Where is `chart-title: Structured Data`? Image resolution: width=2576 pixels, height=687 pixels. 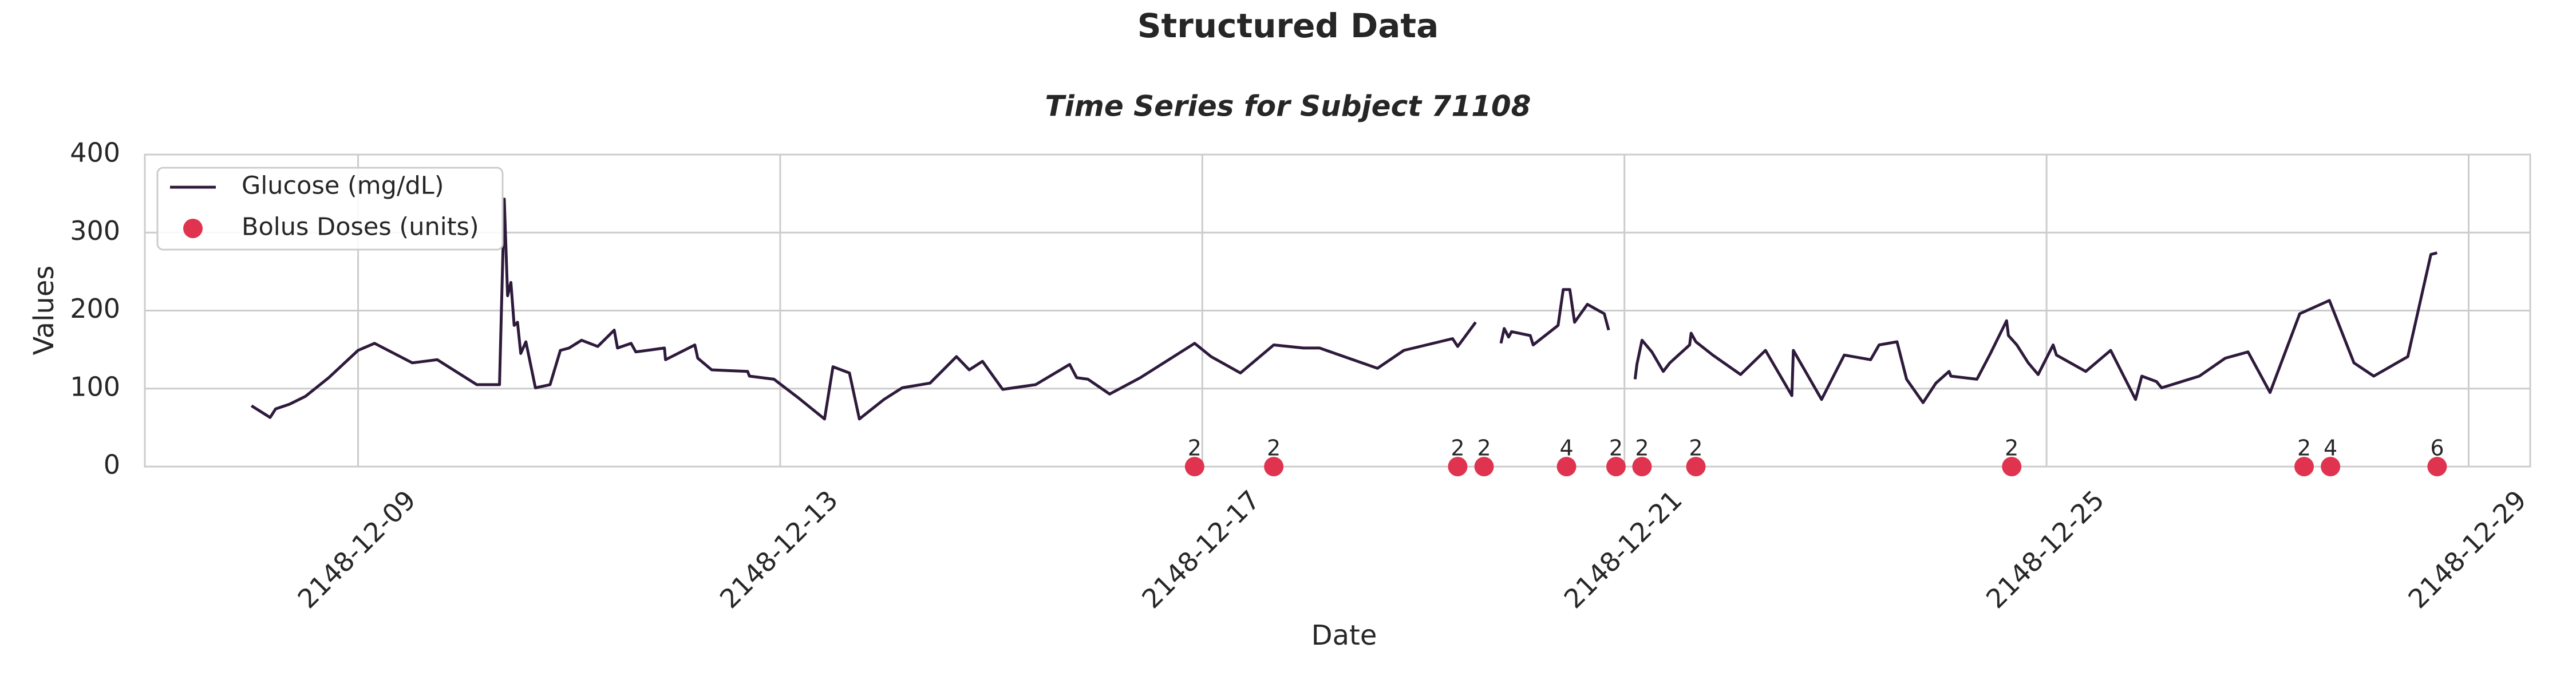
chart-title: Structured Data is located at coordinates (1288, 25).